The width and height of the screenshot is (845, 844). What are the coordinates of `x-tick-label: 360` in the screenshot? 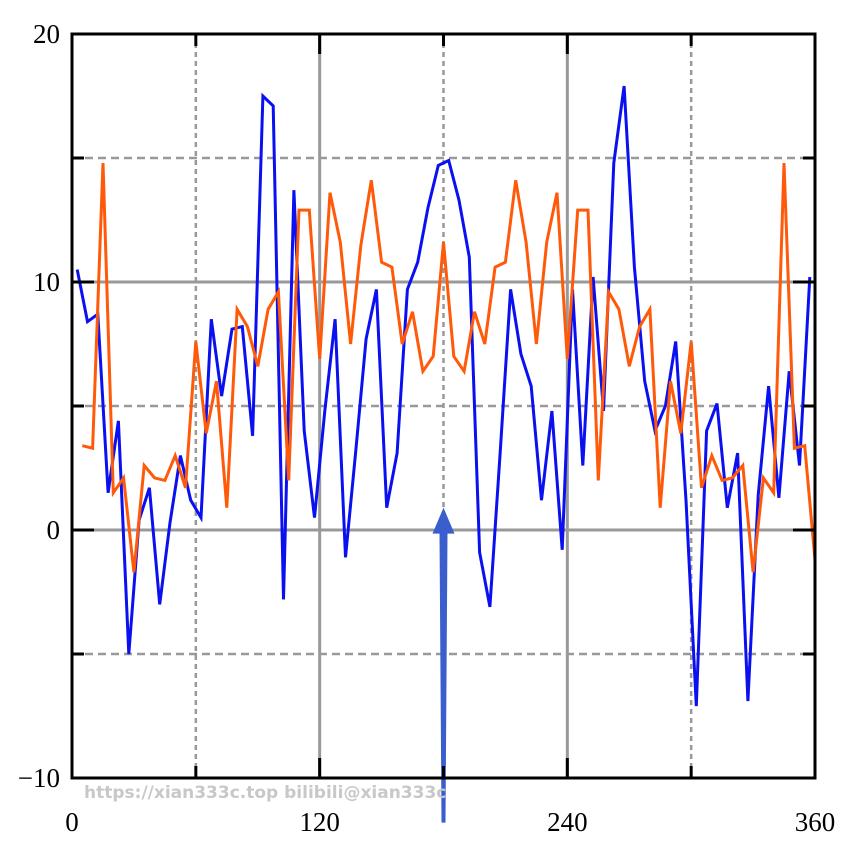 It's located at (815, 822).